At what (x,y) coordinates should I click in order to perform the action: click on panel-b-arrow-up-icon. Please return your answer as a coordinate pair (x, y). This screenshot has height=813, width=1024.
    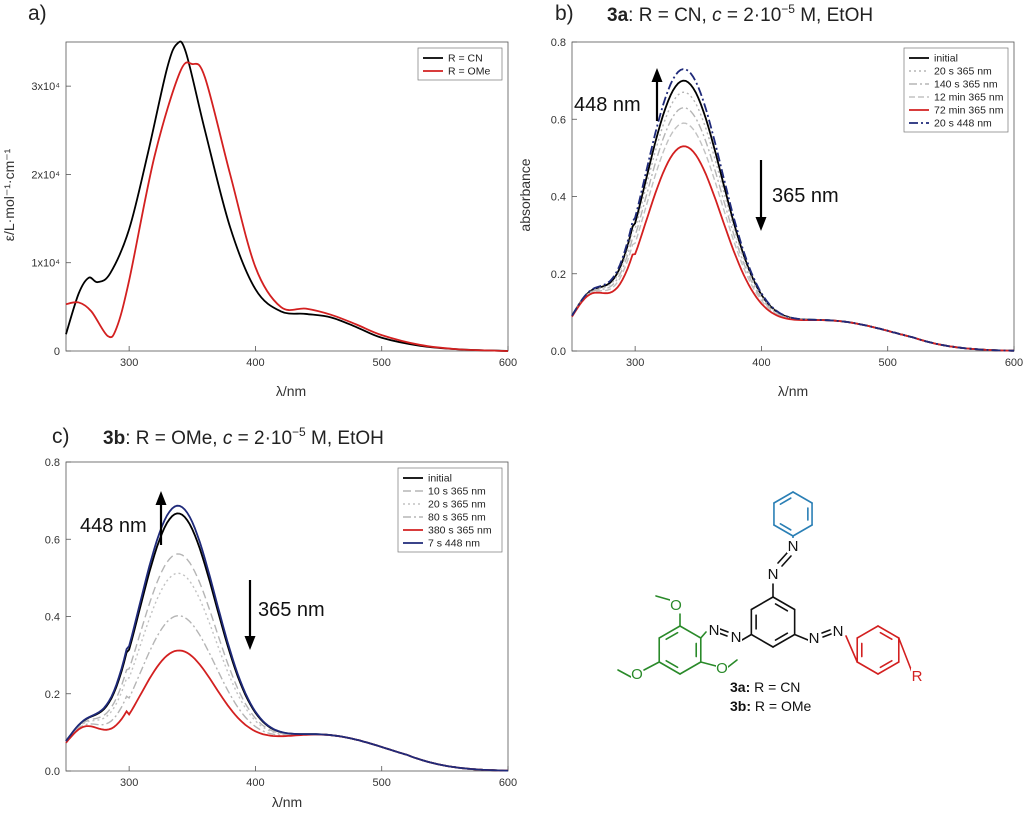
    Looking at the image, I should click on (657, 94).